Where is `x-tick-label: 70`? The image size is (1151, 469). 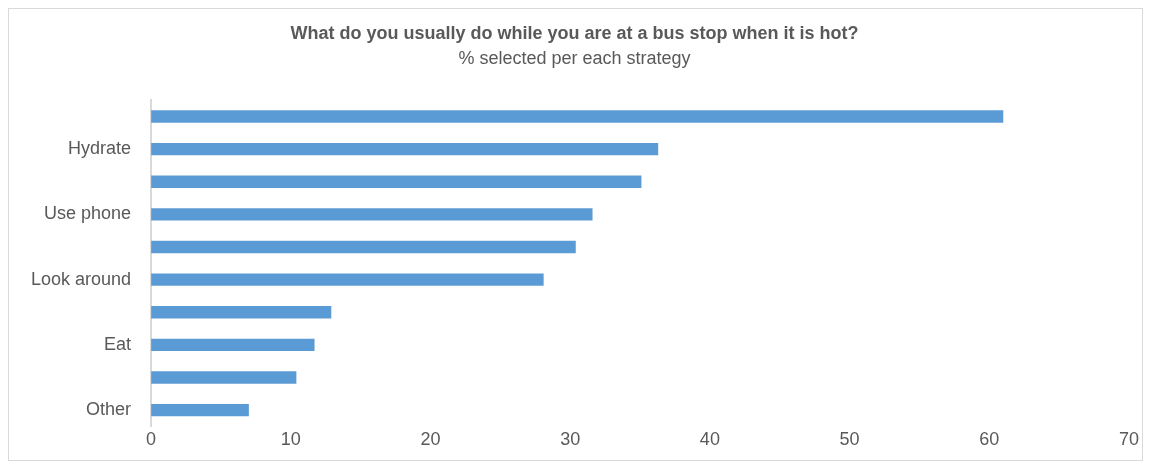 x-tick-label: 70 is located at coordinates (1128, 439).